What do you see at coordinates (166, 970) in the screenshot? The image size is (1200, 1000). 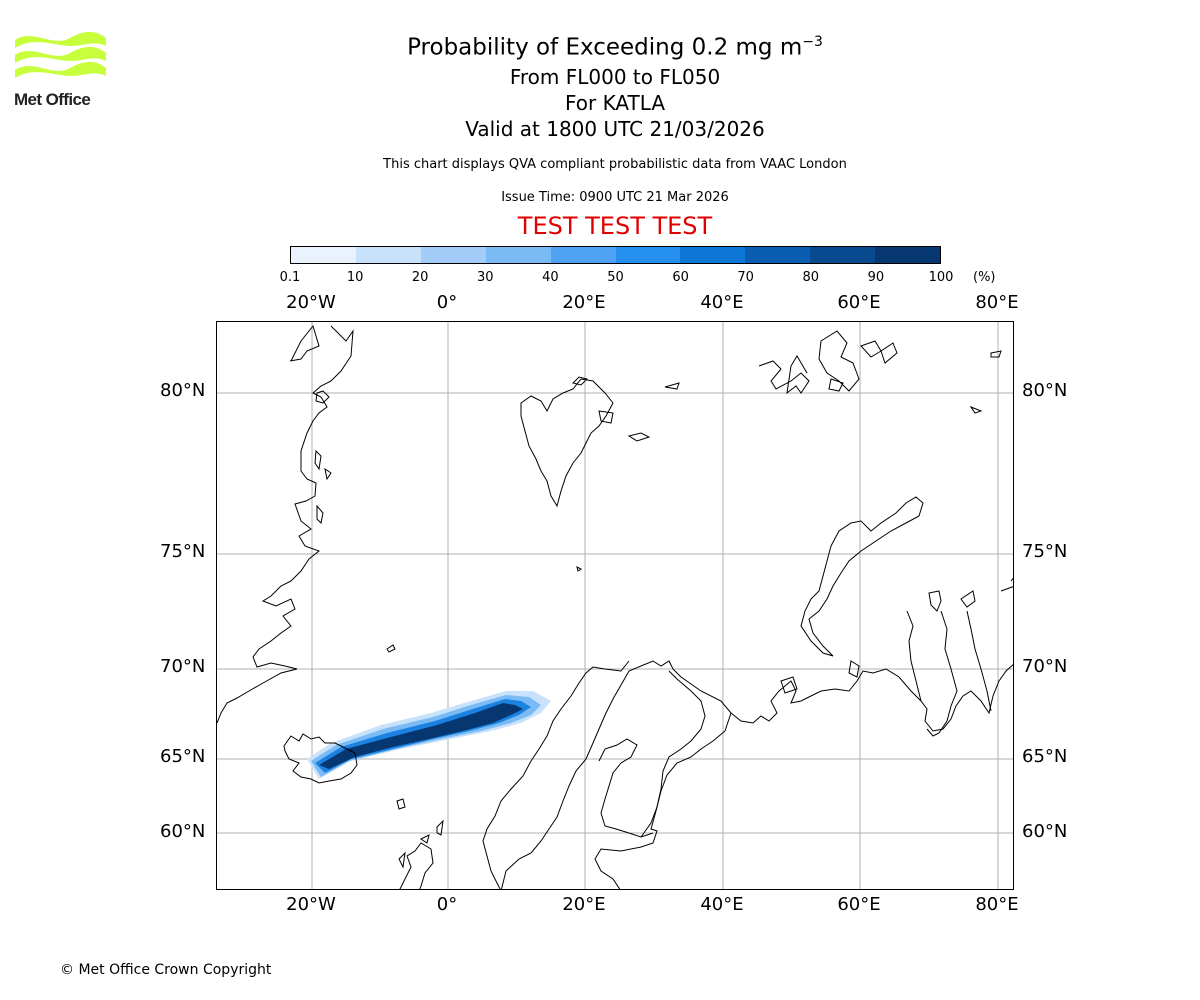 I see `copyright-notice: © Met Office Crown Copyright` at bounding box center [166, 970].